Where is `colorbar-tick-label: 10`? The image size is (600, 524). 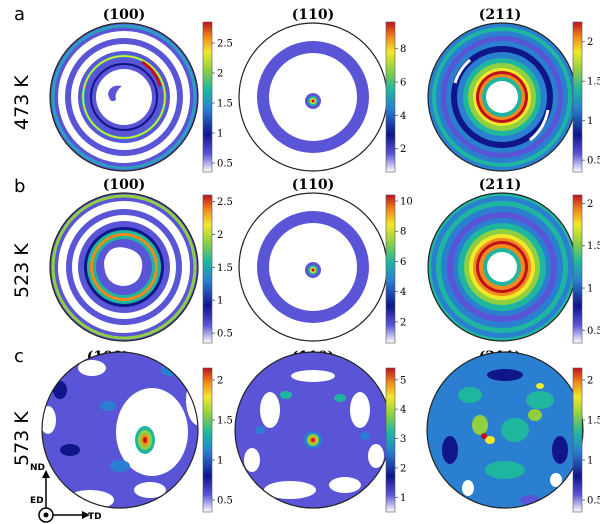
colorbar-tick-label: 10 is located at coordinates (406, 202).